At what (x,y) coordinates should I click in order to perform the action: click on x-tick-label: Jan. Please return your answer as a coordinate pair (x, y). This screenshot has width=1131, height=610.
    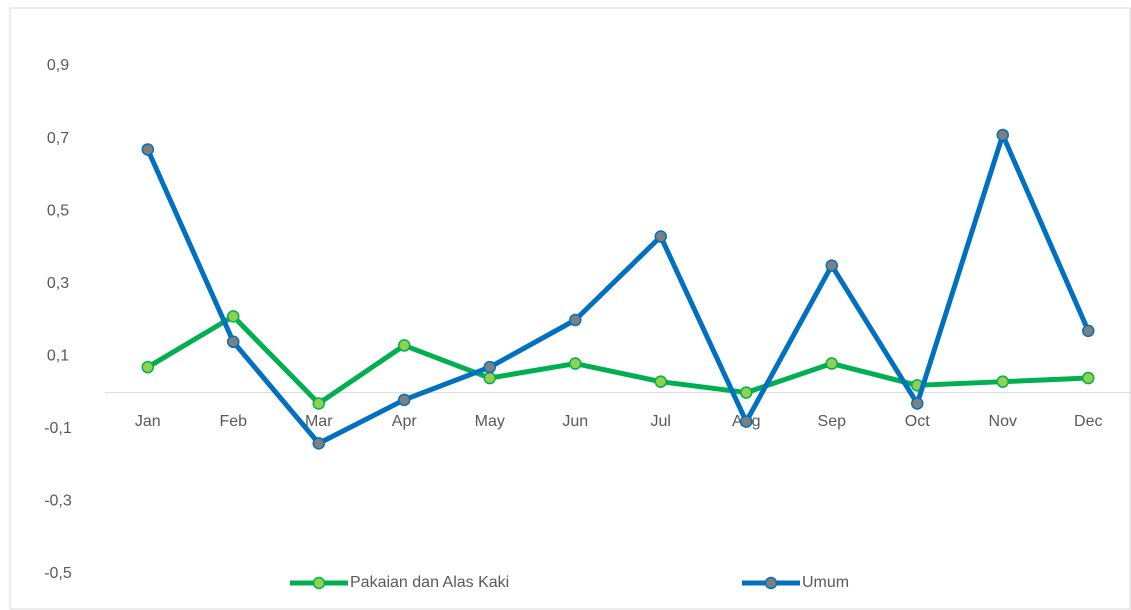
    Looking at the image, I should click on (148, 421).